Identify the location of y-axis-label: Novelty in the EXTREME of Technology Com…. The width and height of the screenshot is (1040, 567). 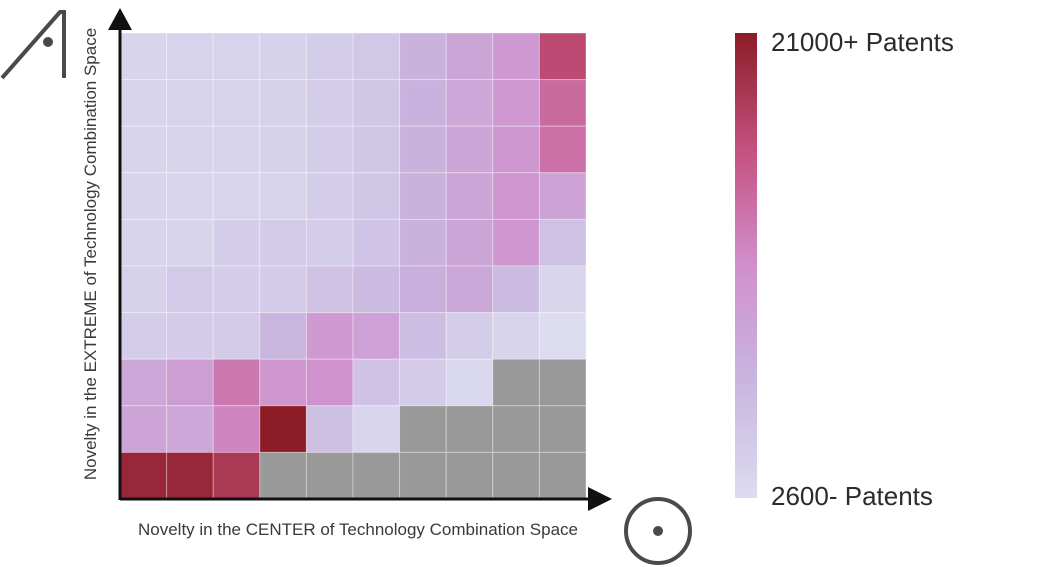
(90, 254).